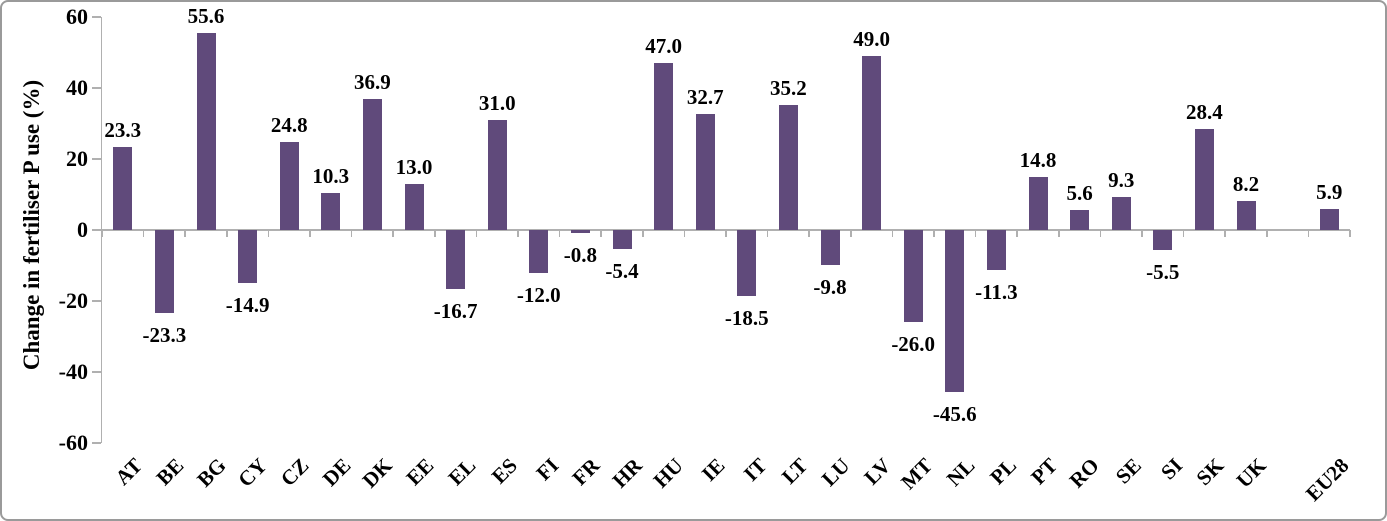  Describe the element at coordinates (414, 206) in the screenshot. I see `bar-ee` at that location.